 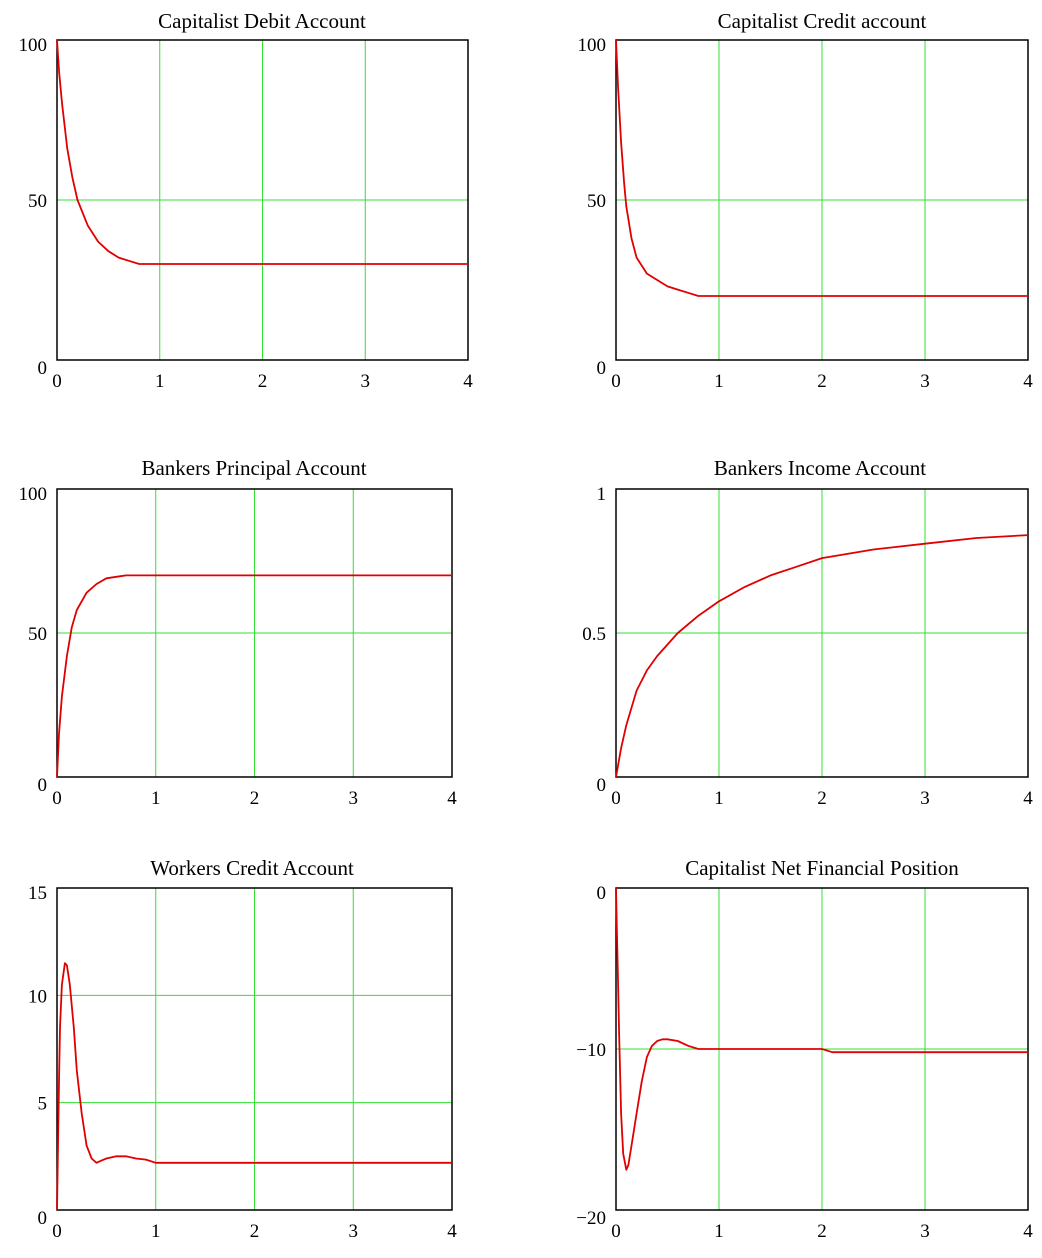 What do you see at coordinates (262, 21) in the screenshot?
I see `panel-title: Capitalist Debit Account` at bounding box center [262, 21].